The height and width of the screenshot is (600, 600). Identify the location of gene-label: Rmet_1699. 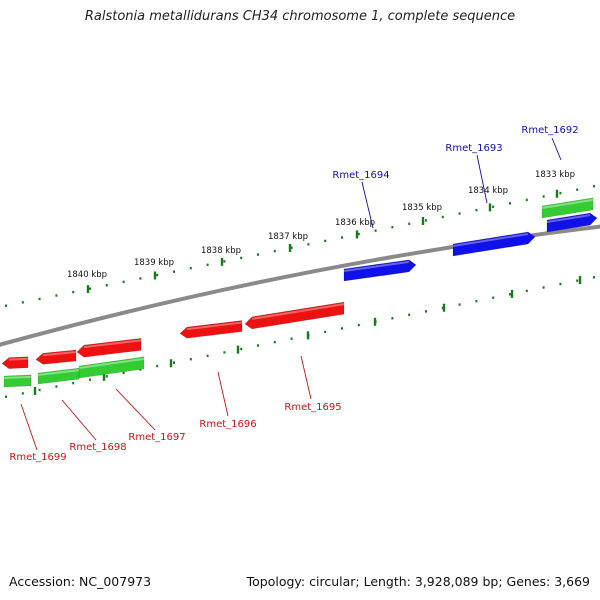
(37, 457).